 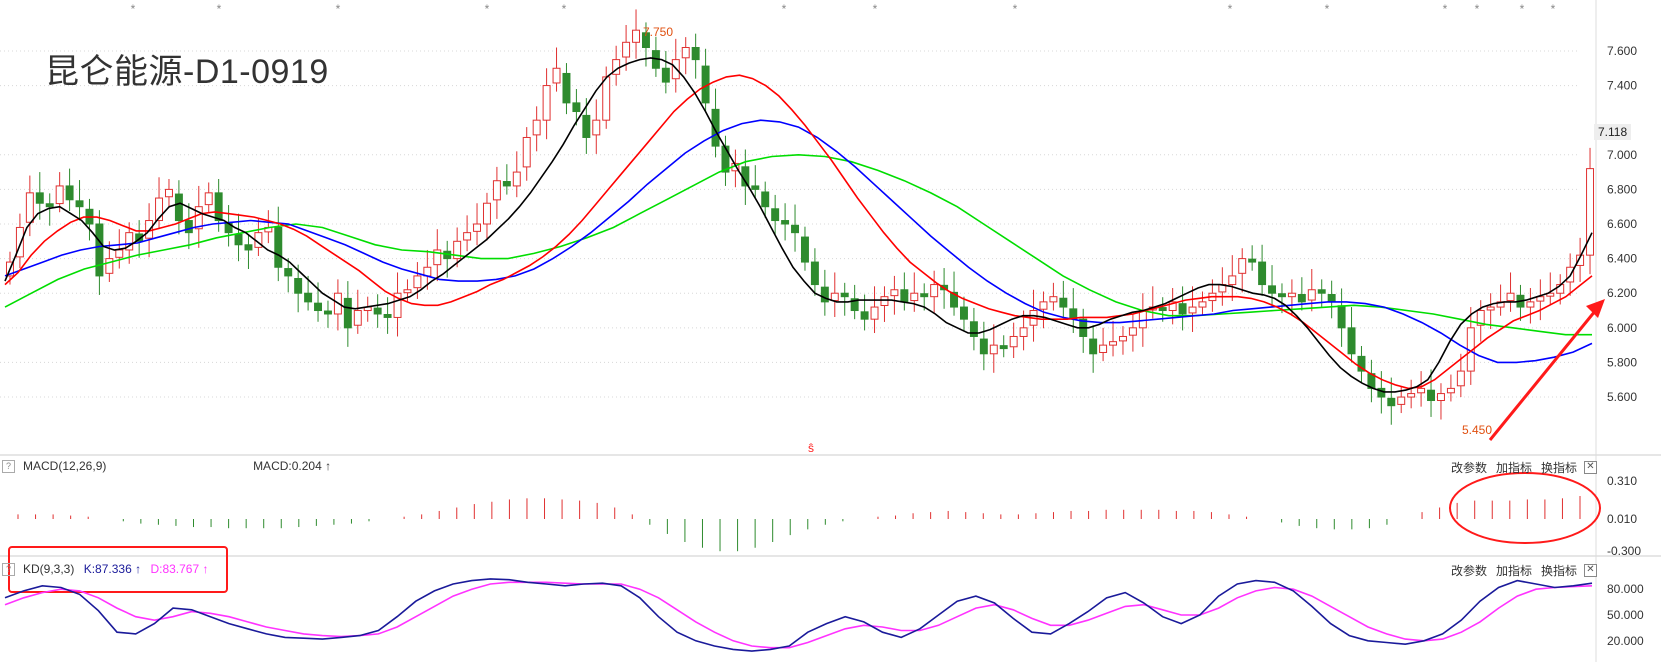 What do you see at coordinates (1590, 467) in the screenshot?
I see `macd-close-button: ✕` at bounding box center [1590, 467].